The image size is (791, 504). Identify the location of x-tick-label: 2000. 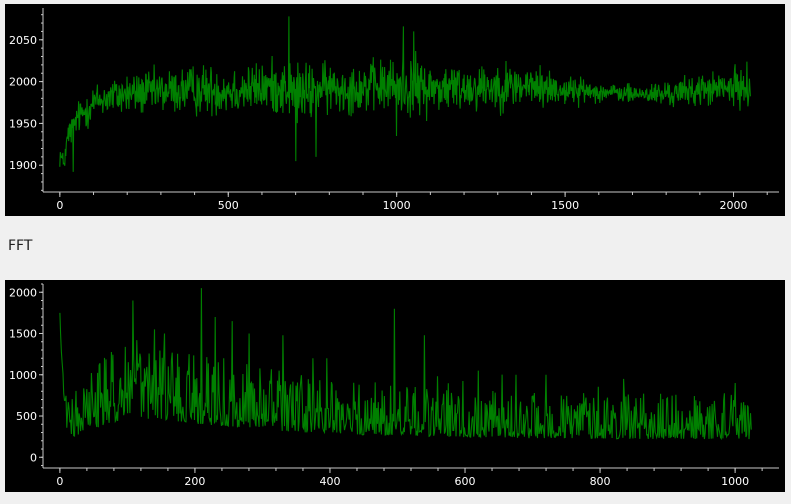
(734, 205).